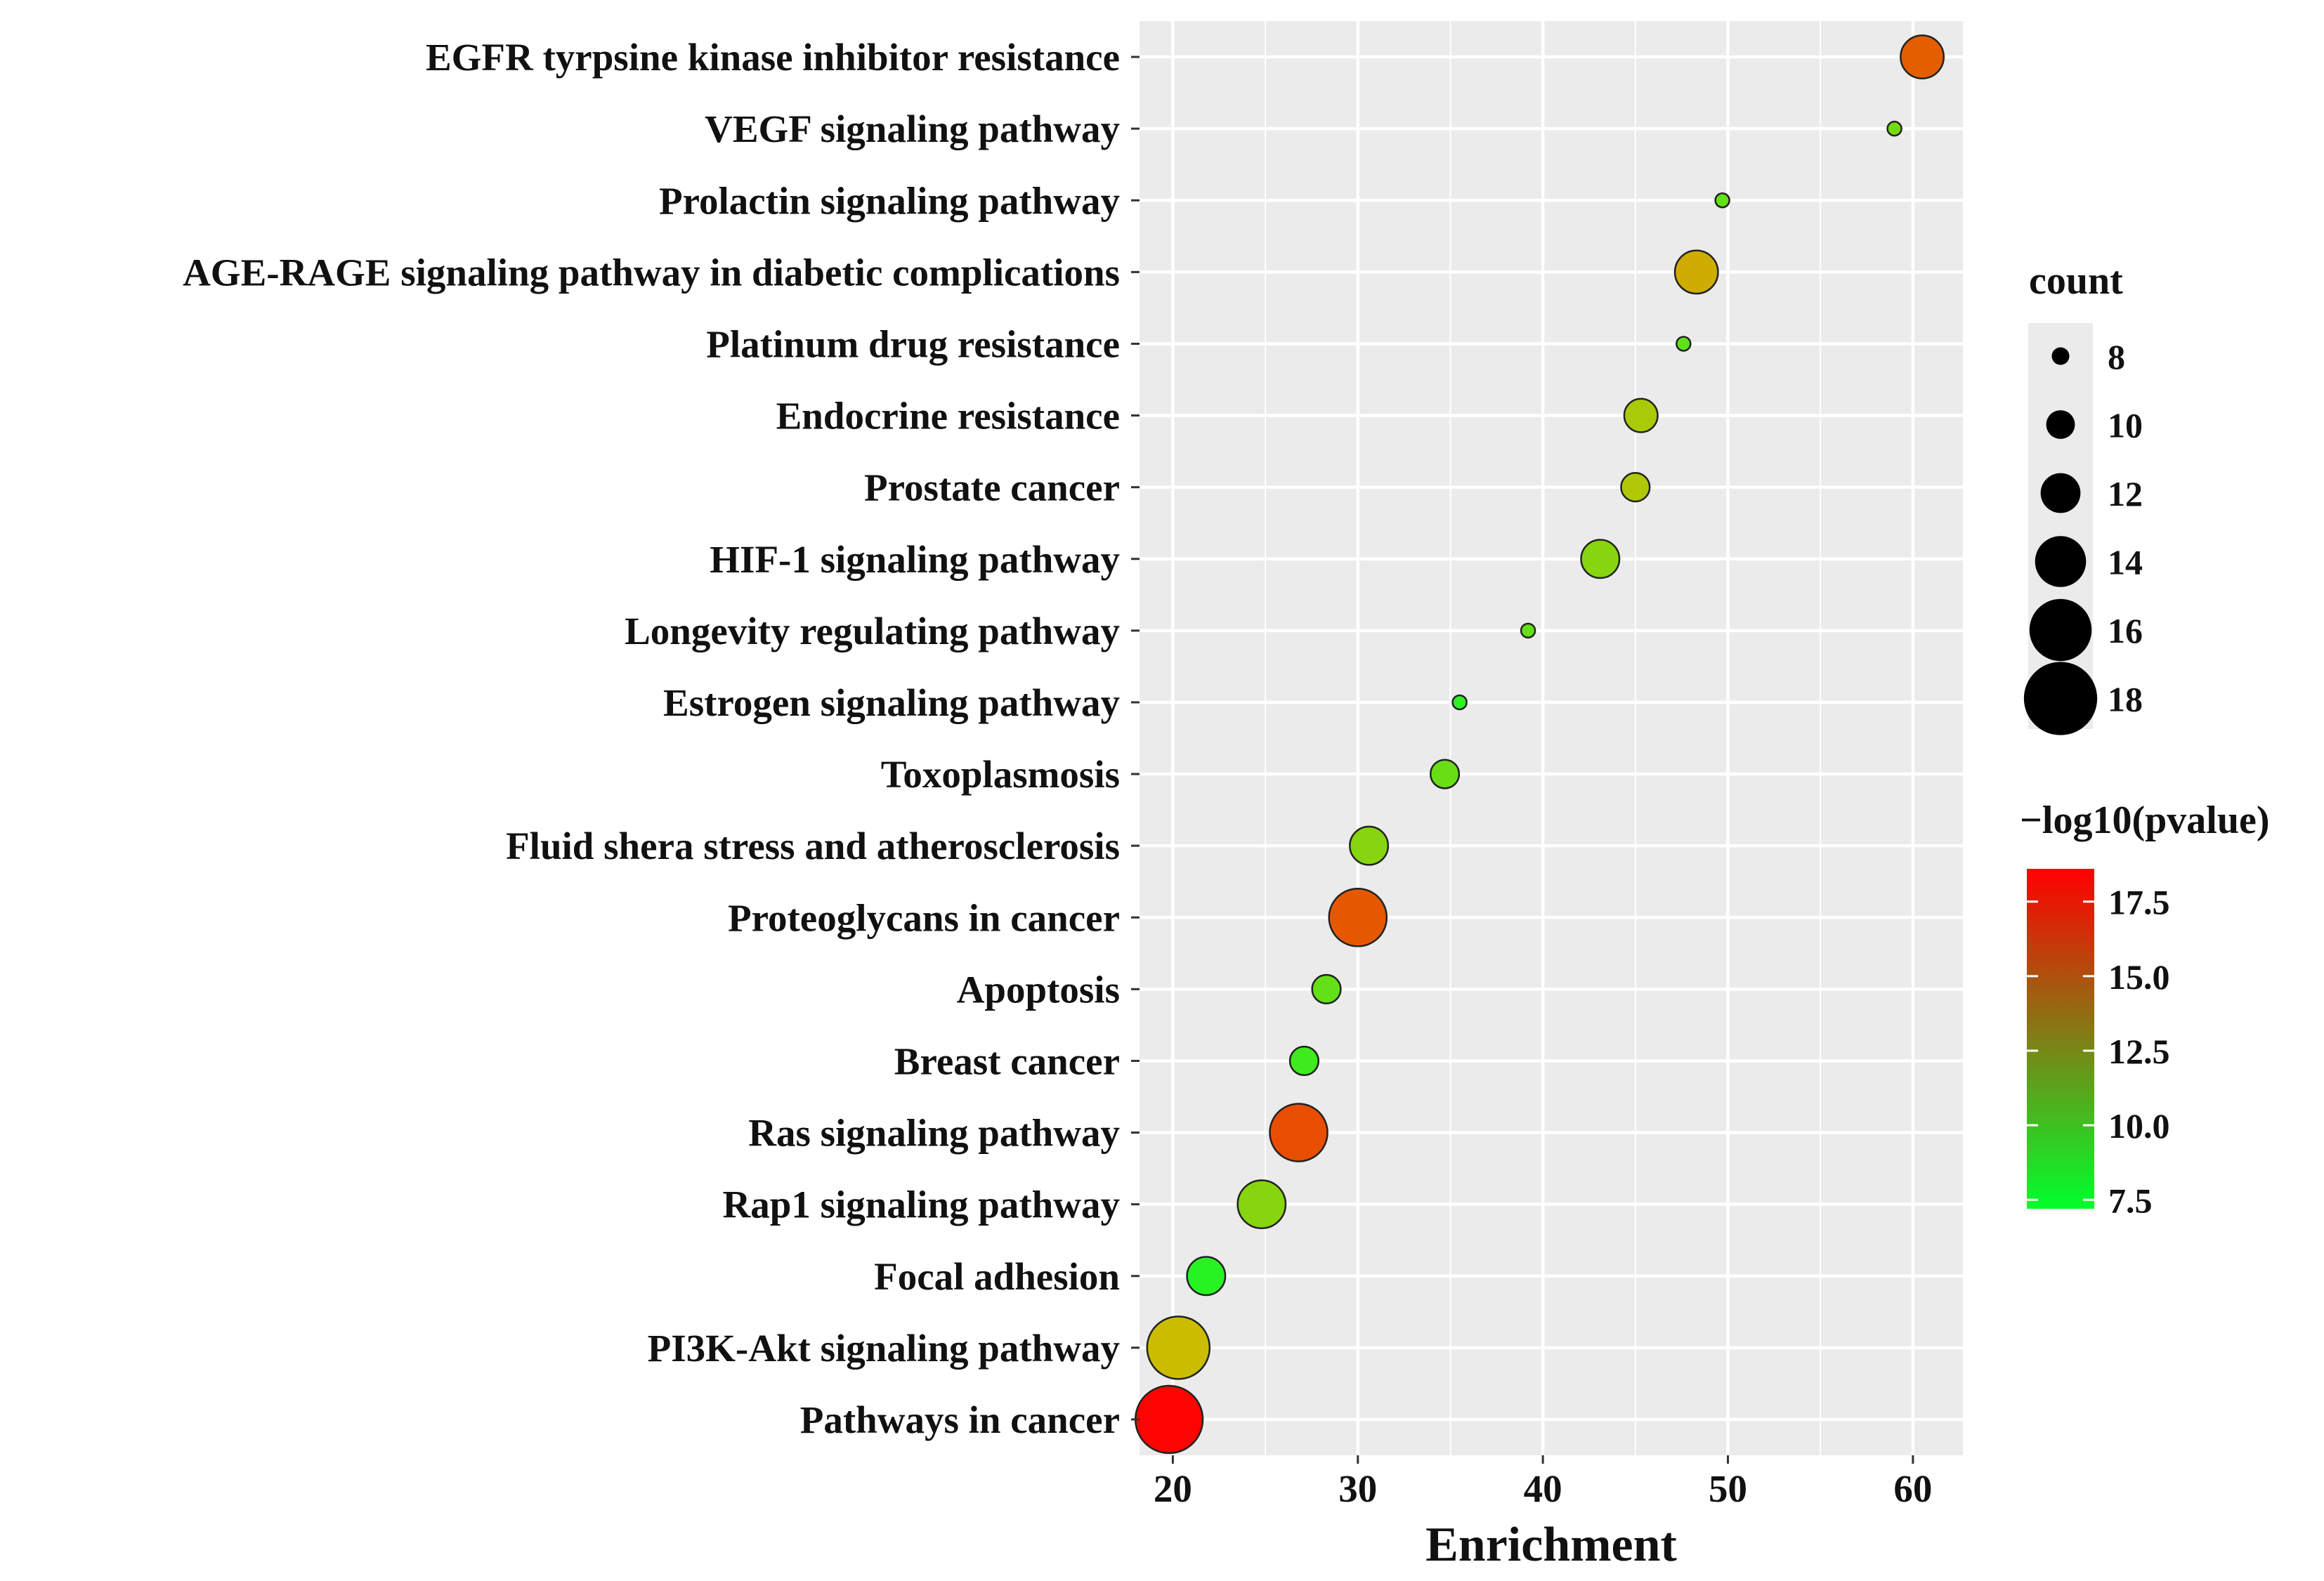 The height and width of the screenshot is (1581, 2324). What do you see at coordinates (921, 1204) in the screenshot?
I see `y-tick-label: Rap1 signaling pathway` at bounding box center [921, 1204].